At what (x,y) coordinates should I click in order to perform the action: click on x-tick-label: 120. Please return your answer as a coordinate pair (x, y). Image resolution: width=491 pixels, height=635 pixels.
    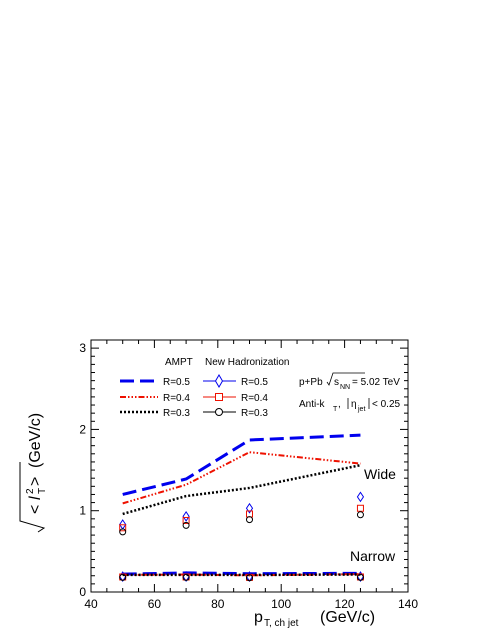
    Looking at the image, I should click on (345, 604).